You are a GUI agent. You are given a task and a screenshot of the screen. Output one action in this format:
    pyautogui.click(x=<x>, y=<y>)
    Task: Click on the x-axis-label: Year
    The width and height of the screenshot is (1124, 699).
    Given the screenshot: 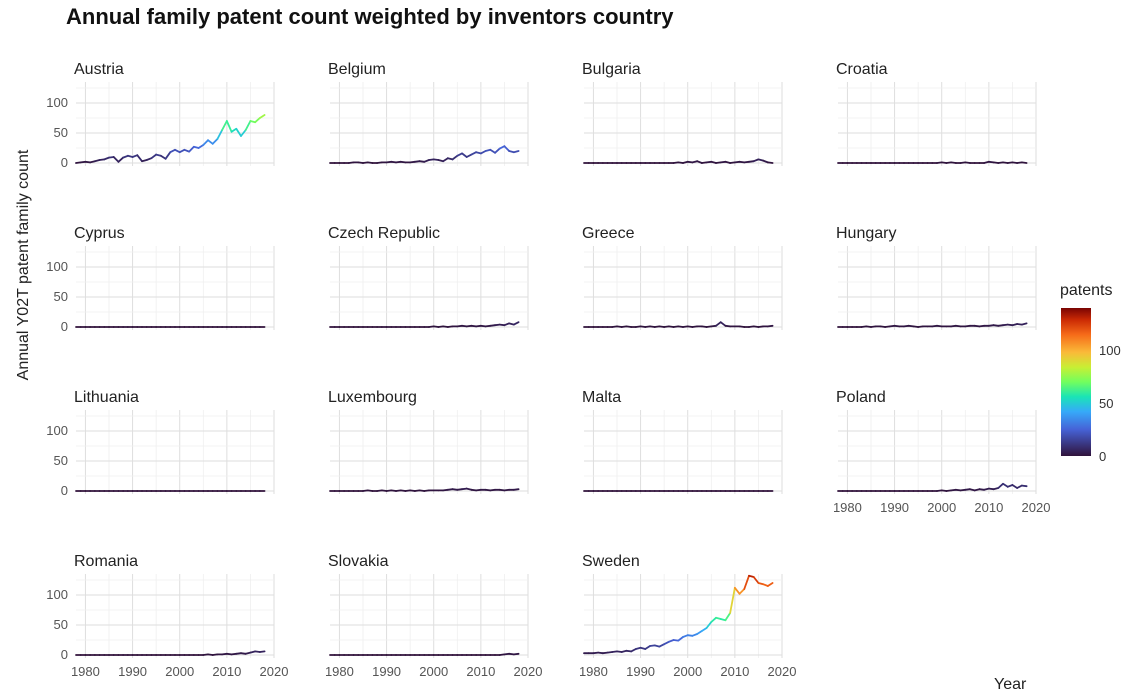 What is the action you would take?
    pyautogui.click(x=1010, y=684)
    